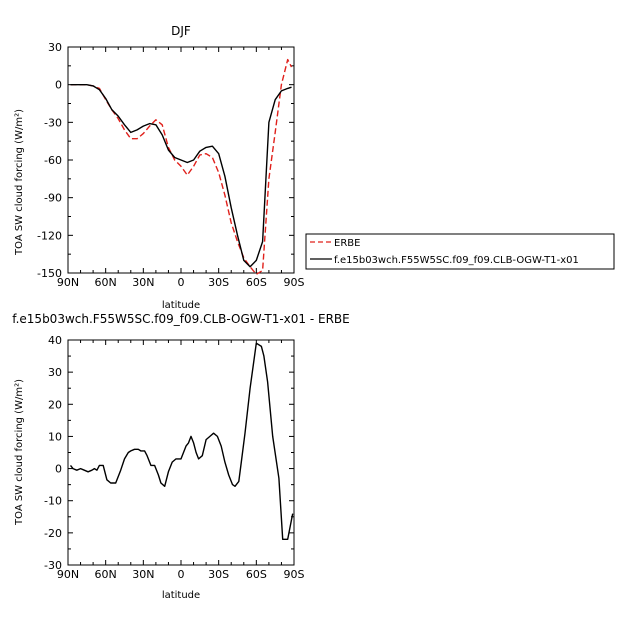  Describe the element at coordinates (55, 47) in the screenshot. I see `top-y-tick-label: 30` at that location.